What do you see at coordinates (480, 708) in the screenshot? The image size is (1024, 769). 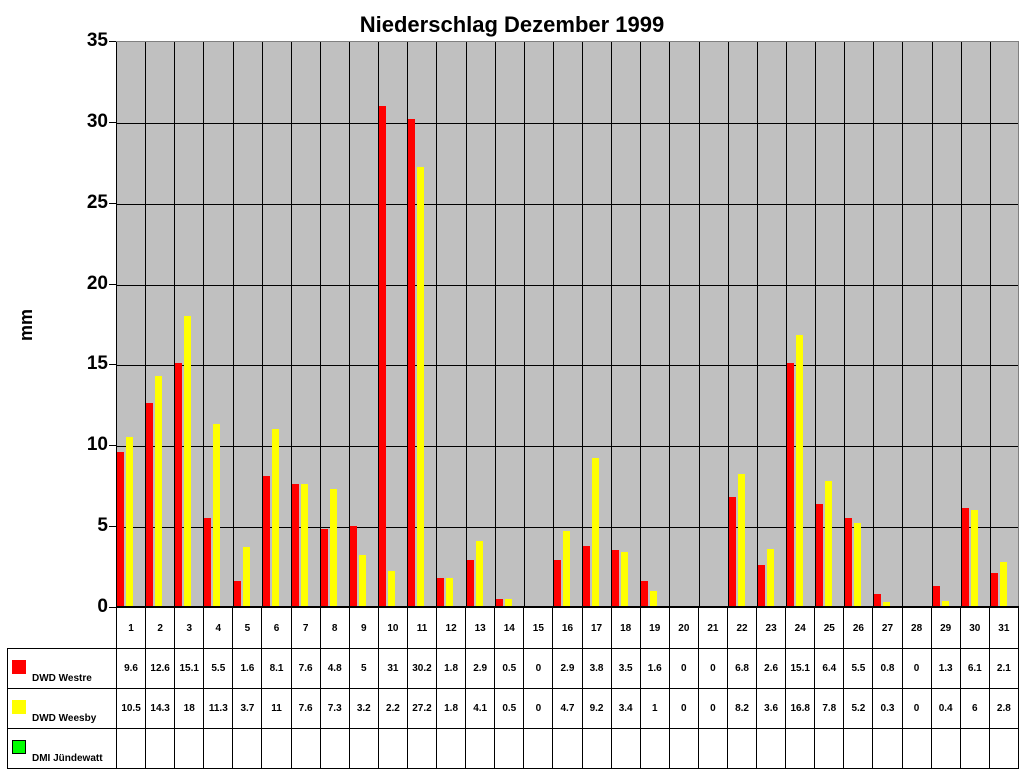 I see `table-cell: 4.1` at bounding box center [480, 708].